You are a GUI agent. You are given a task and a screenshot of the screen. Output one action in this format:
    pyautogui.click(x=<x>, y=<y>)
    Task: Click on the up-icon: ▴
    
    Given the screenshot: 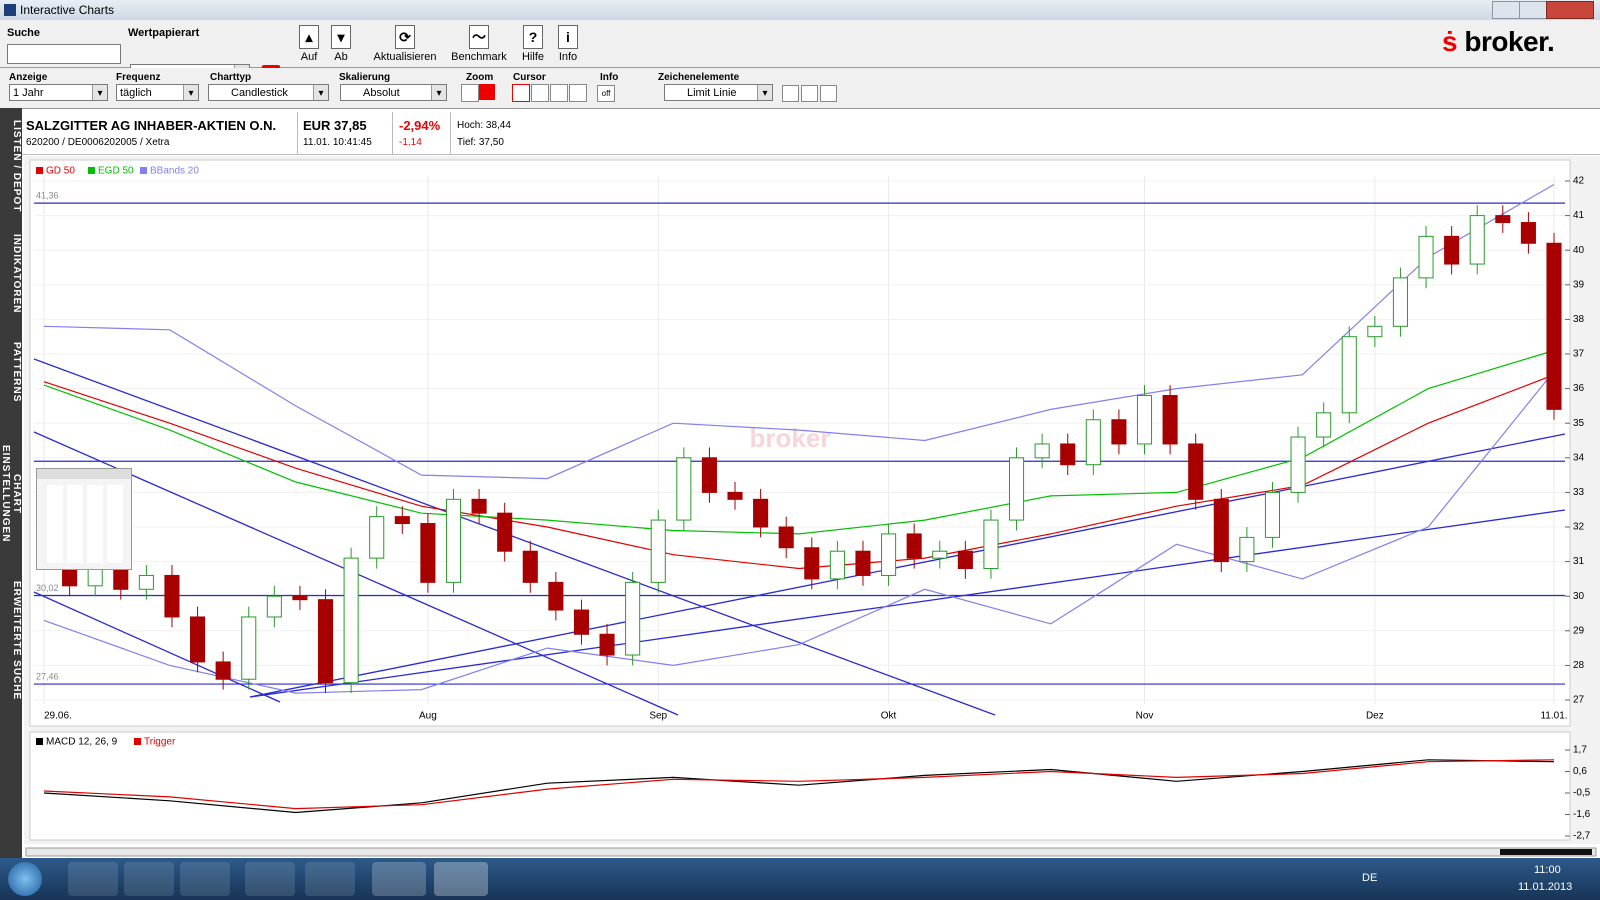 What is the action you would take?
    pyautogui.click(x=309, y=37)
    